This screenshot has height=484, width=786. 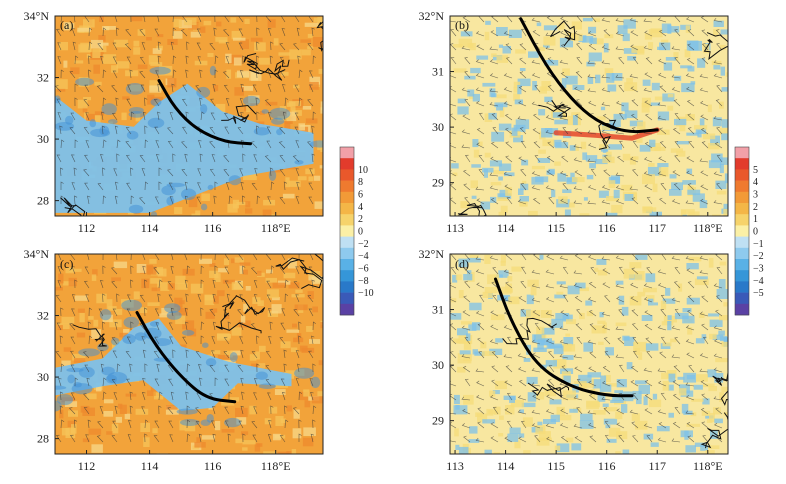 What do you see at coordinates (43, 439) in the screenshot?
I see `y-tick-label: 28` at bounding box center [43, 439].